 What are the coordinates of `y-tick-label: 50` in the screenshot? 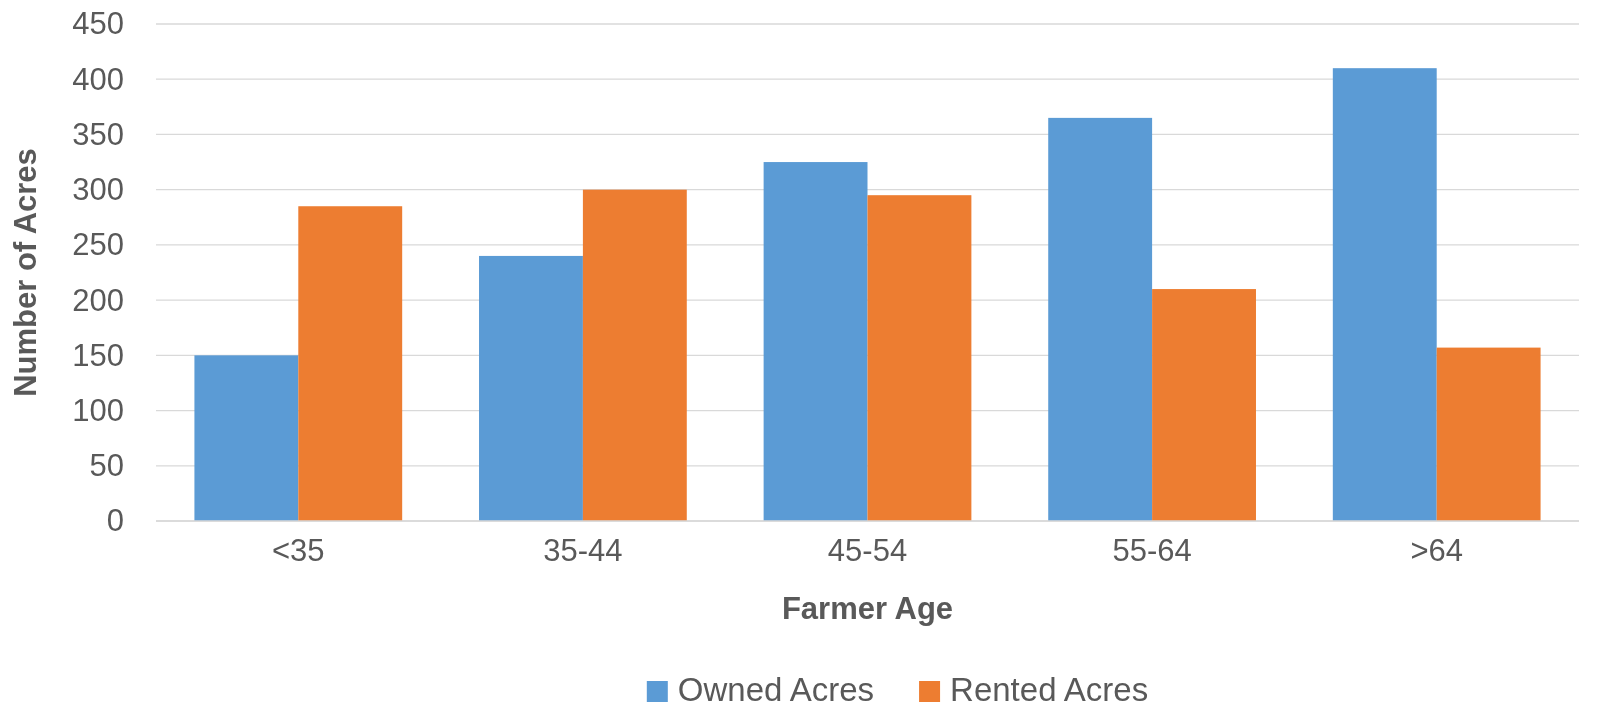 It's located at (106, 466).